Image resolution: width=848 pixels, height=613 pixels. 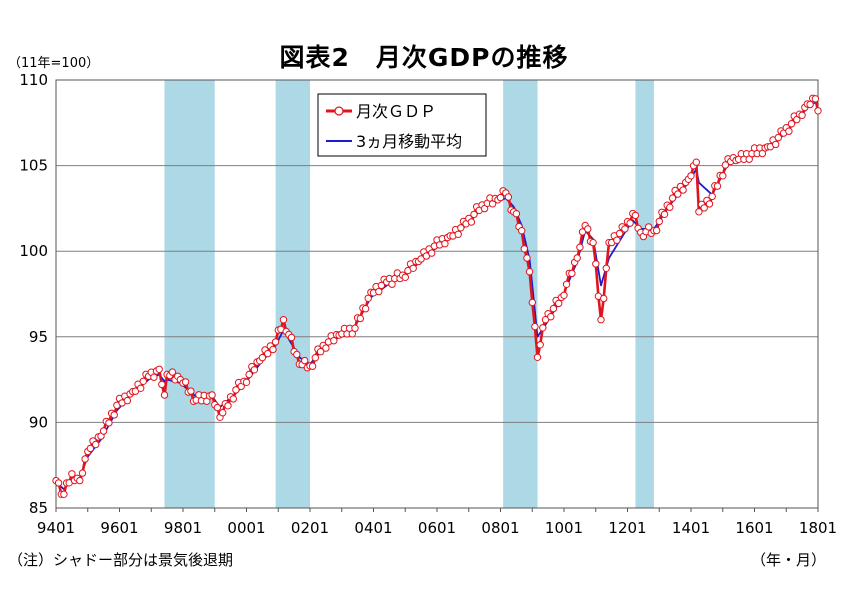 I want to click on x-tick-label-0201: 0201, so click(x=310, y=528).